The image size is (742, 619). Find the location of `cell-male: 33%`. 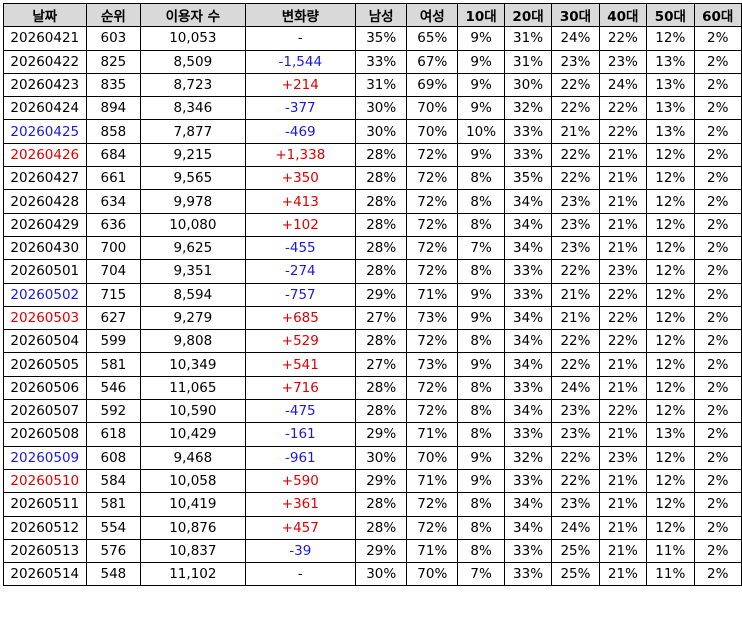

cell-male: 33% is located at coordinates (381, 61).